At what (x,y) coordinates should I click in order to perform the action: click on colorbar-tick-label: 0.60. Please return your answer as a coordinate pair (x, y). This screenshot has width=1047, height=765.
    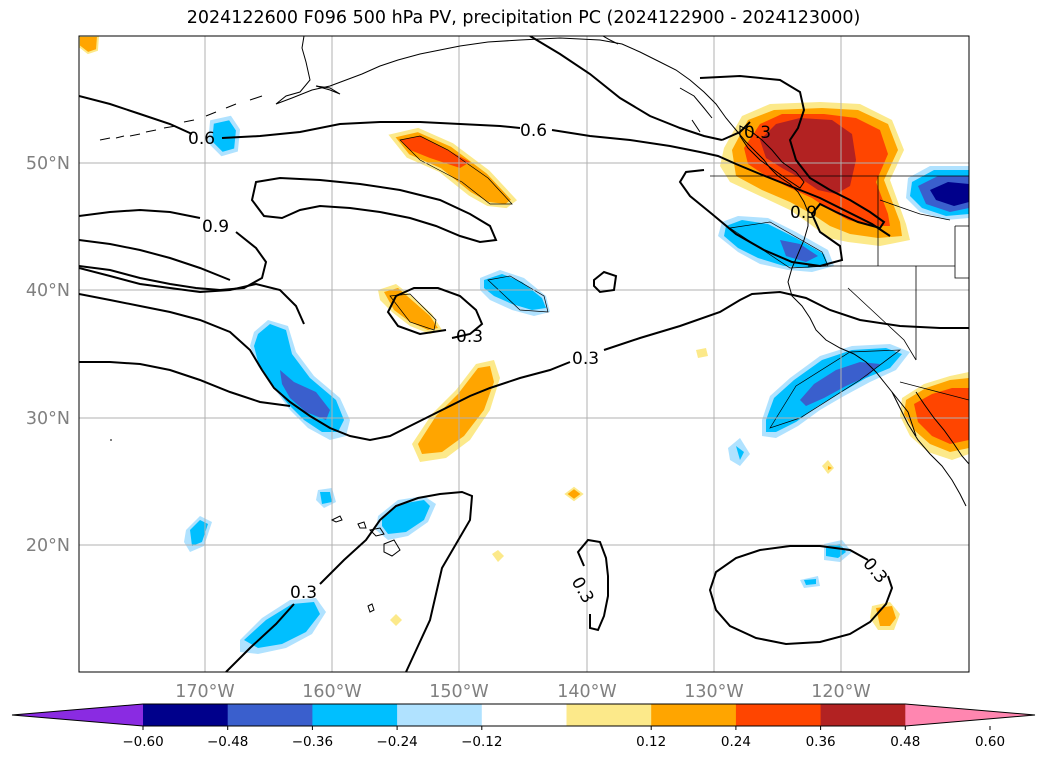
    Looking at the image, I should click on (990, 742).